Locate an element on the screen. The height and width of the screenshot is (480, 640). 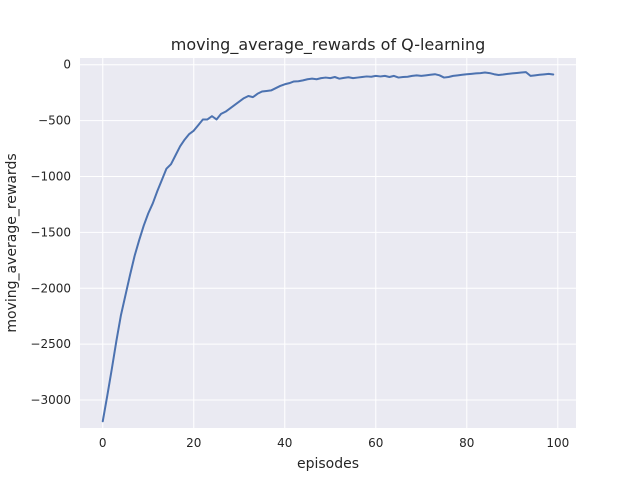
y-tick-label: −500 is located at coordinates (54, 121).